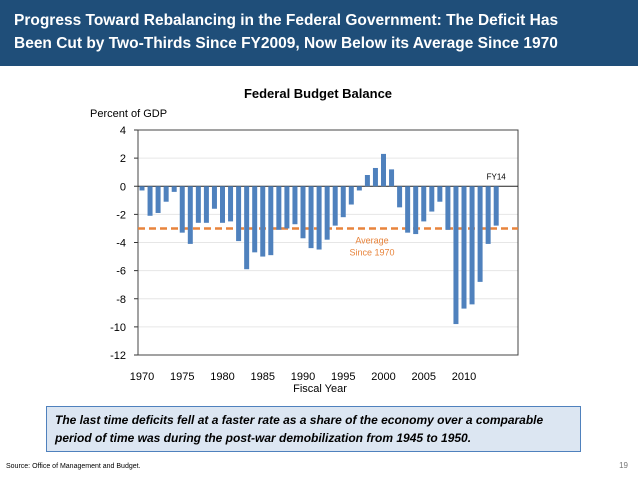  I want to click on y-tick-label: -10, so click(118, 328).